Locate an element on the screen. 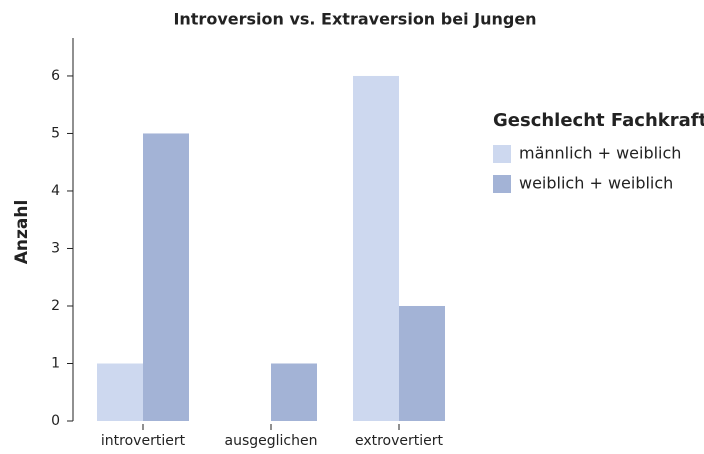 This screenshot has width=704, height=454. y-tick-label: 6 is located at coordinates (55, 76).